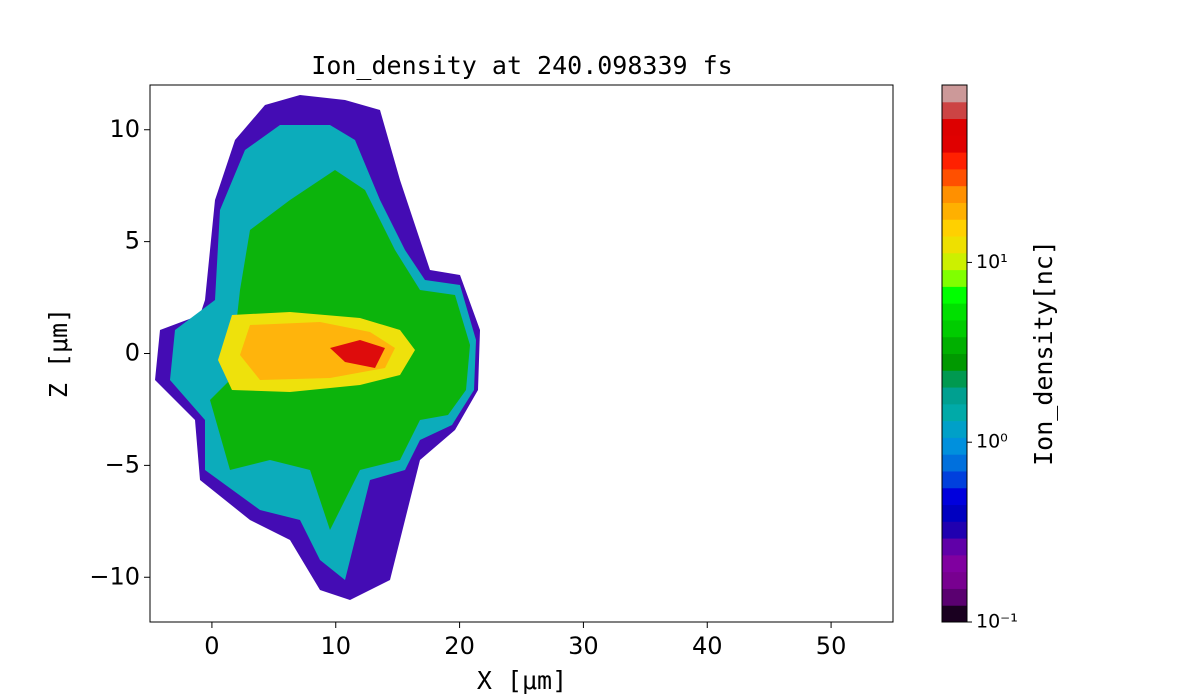 The width and height of the screenshot is (1200, 700). What do you see at coordinates (997, 622) in the screenshot?
I see `colorbar-tick-label: 10⁻¹` at bounding box center [997, 622].